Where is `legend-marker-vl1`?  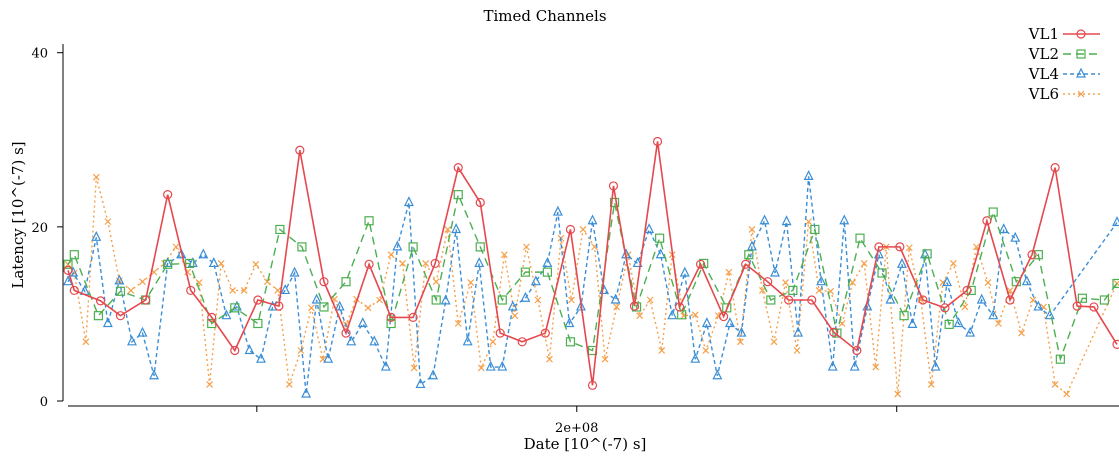 legend-marker-vl1 is located at coordinates (1081, 34).